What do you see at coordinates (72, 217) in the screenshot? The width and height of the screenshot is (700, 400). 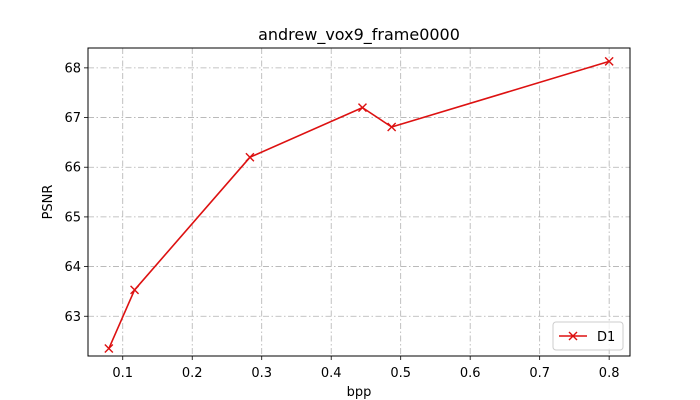 I see `y-tick-label: 65` at bounding box center [72, 217].